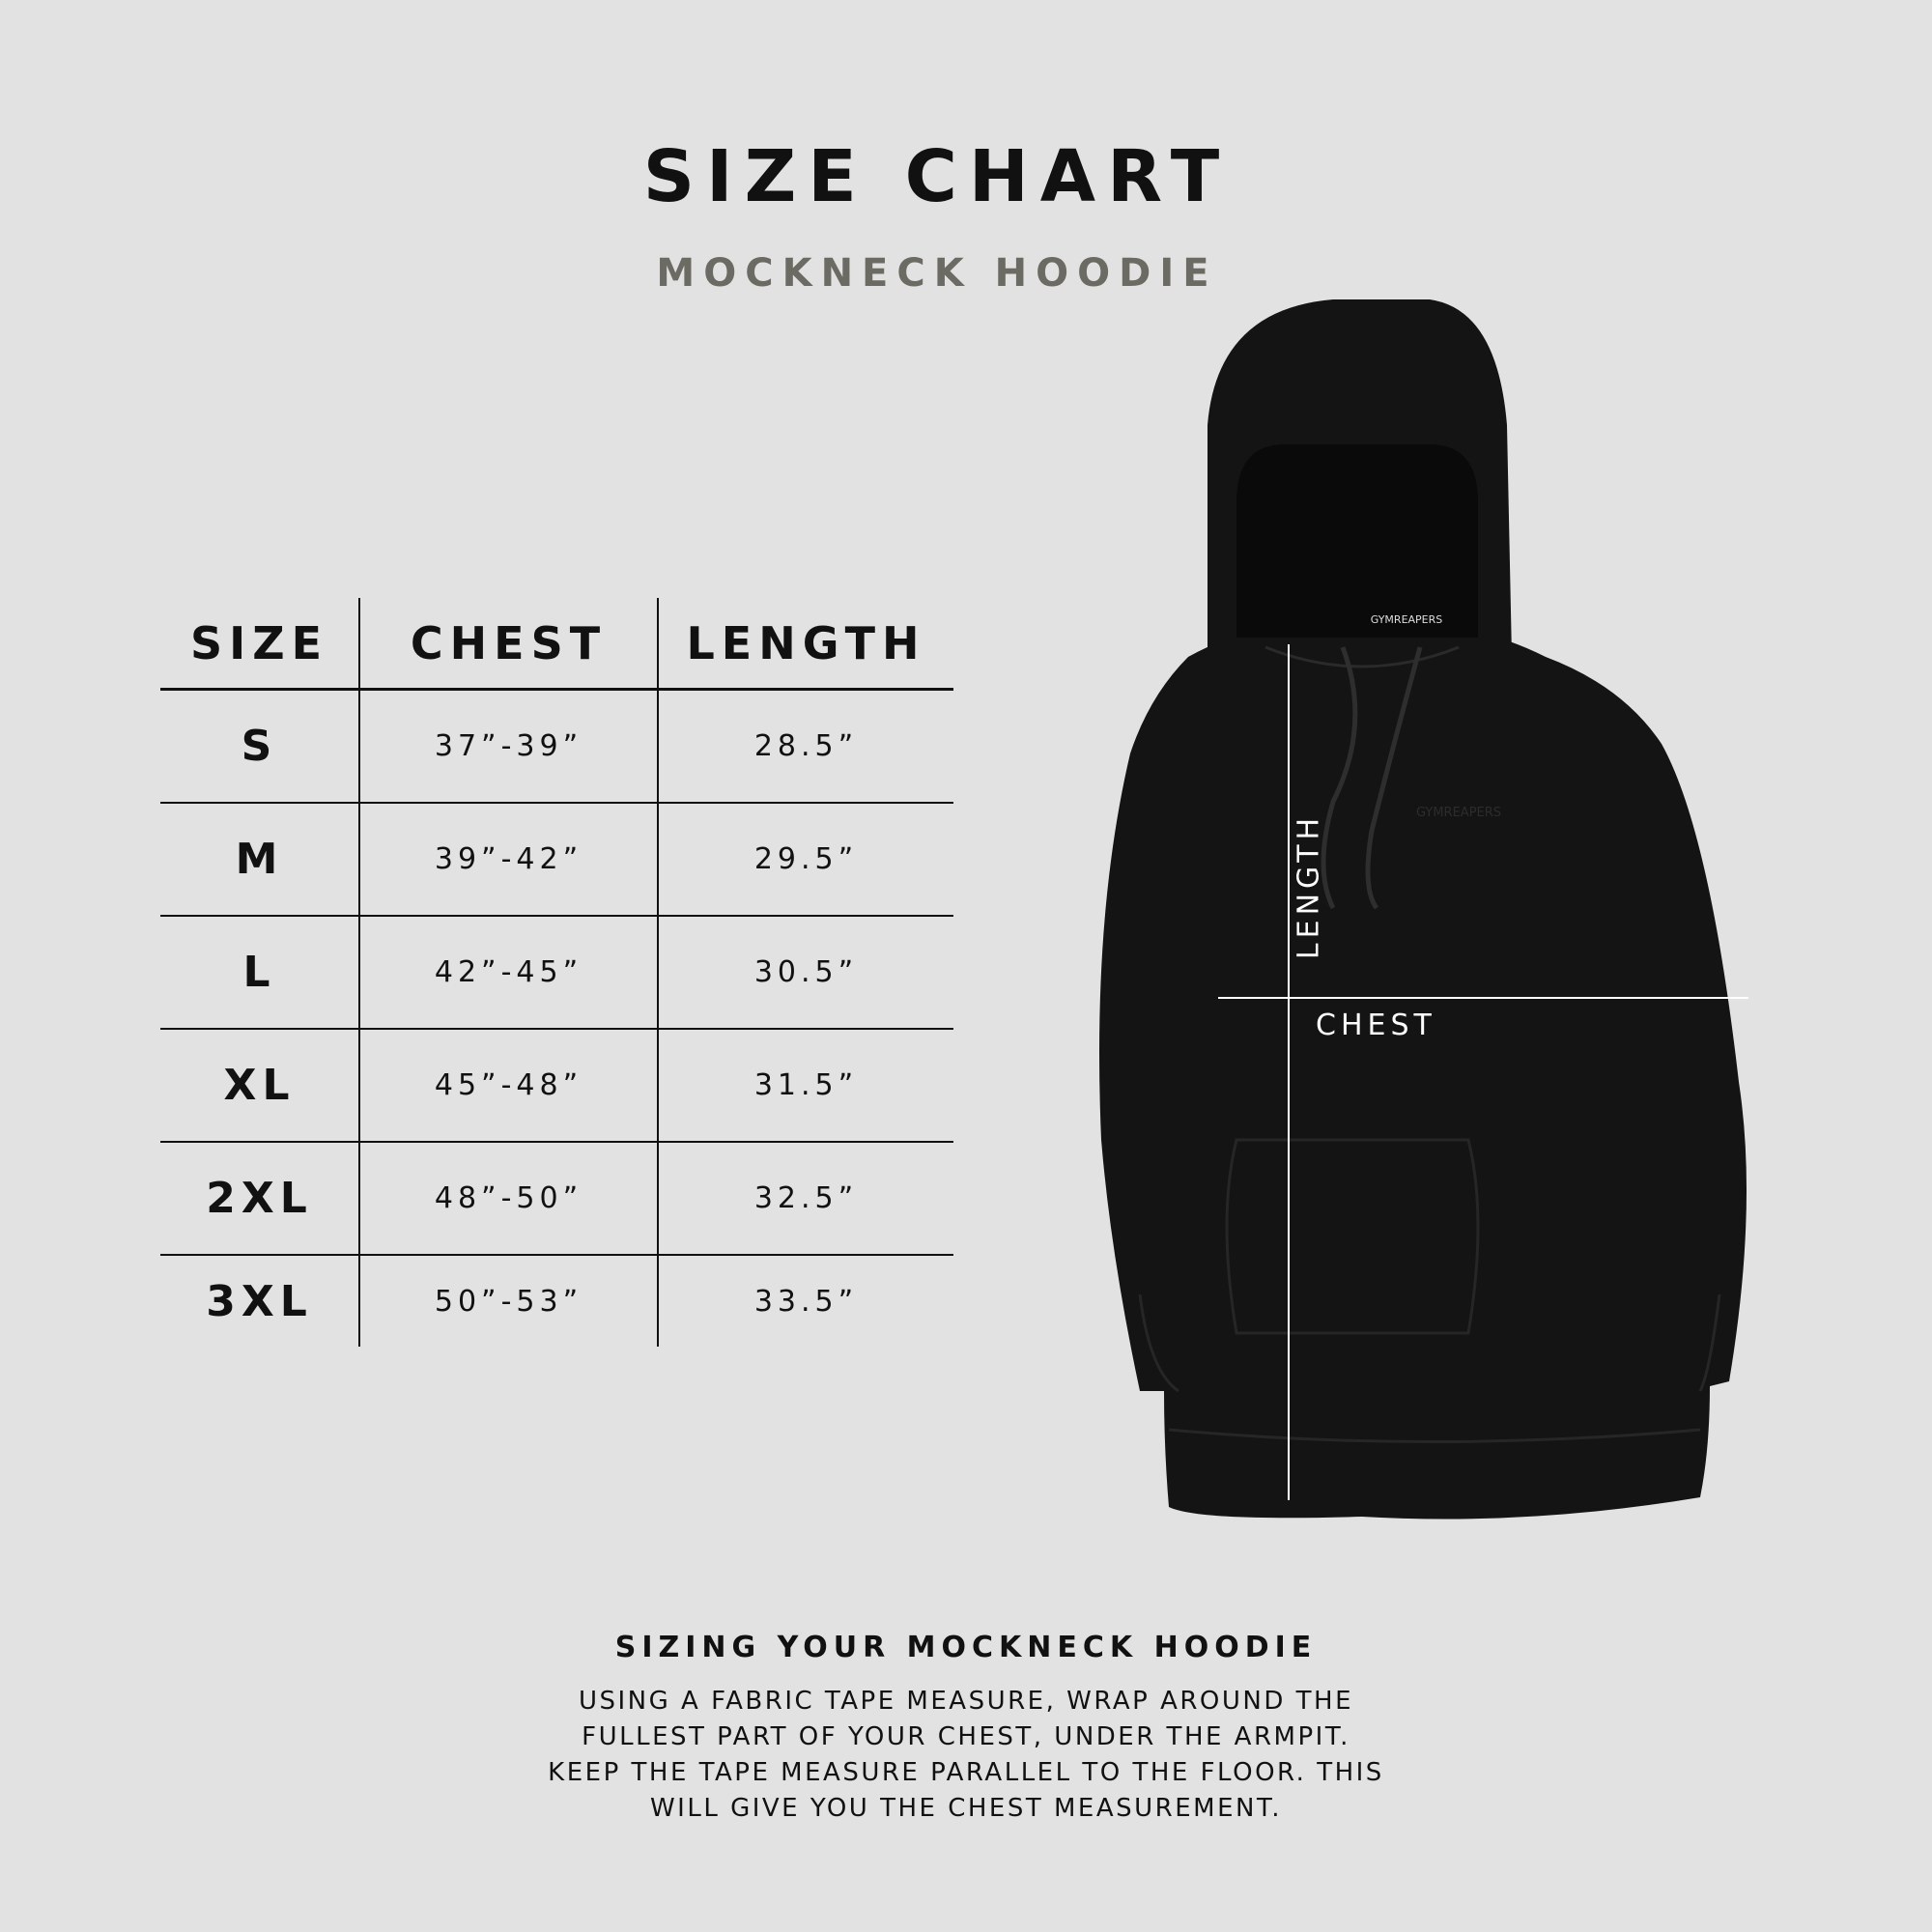  I want to click on size-cell: 2XL, so click(259, 1199).